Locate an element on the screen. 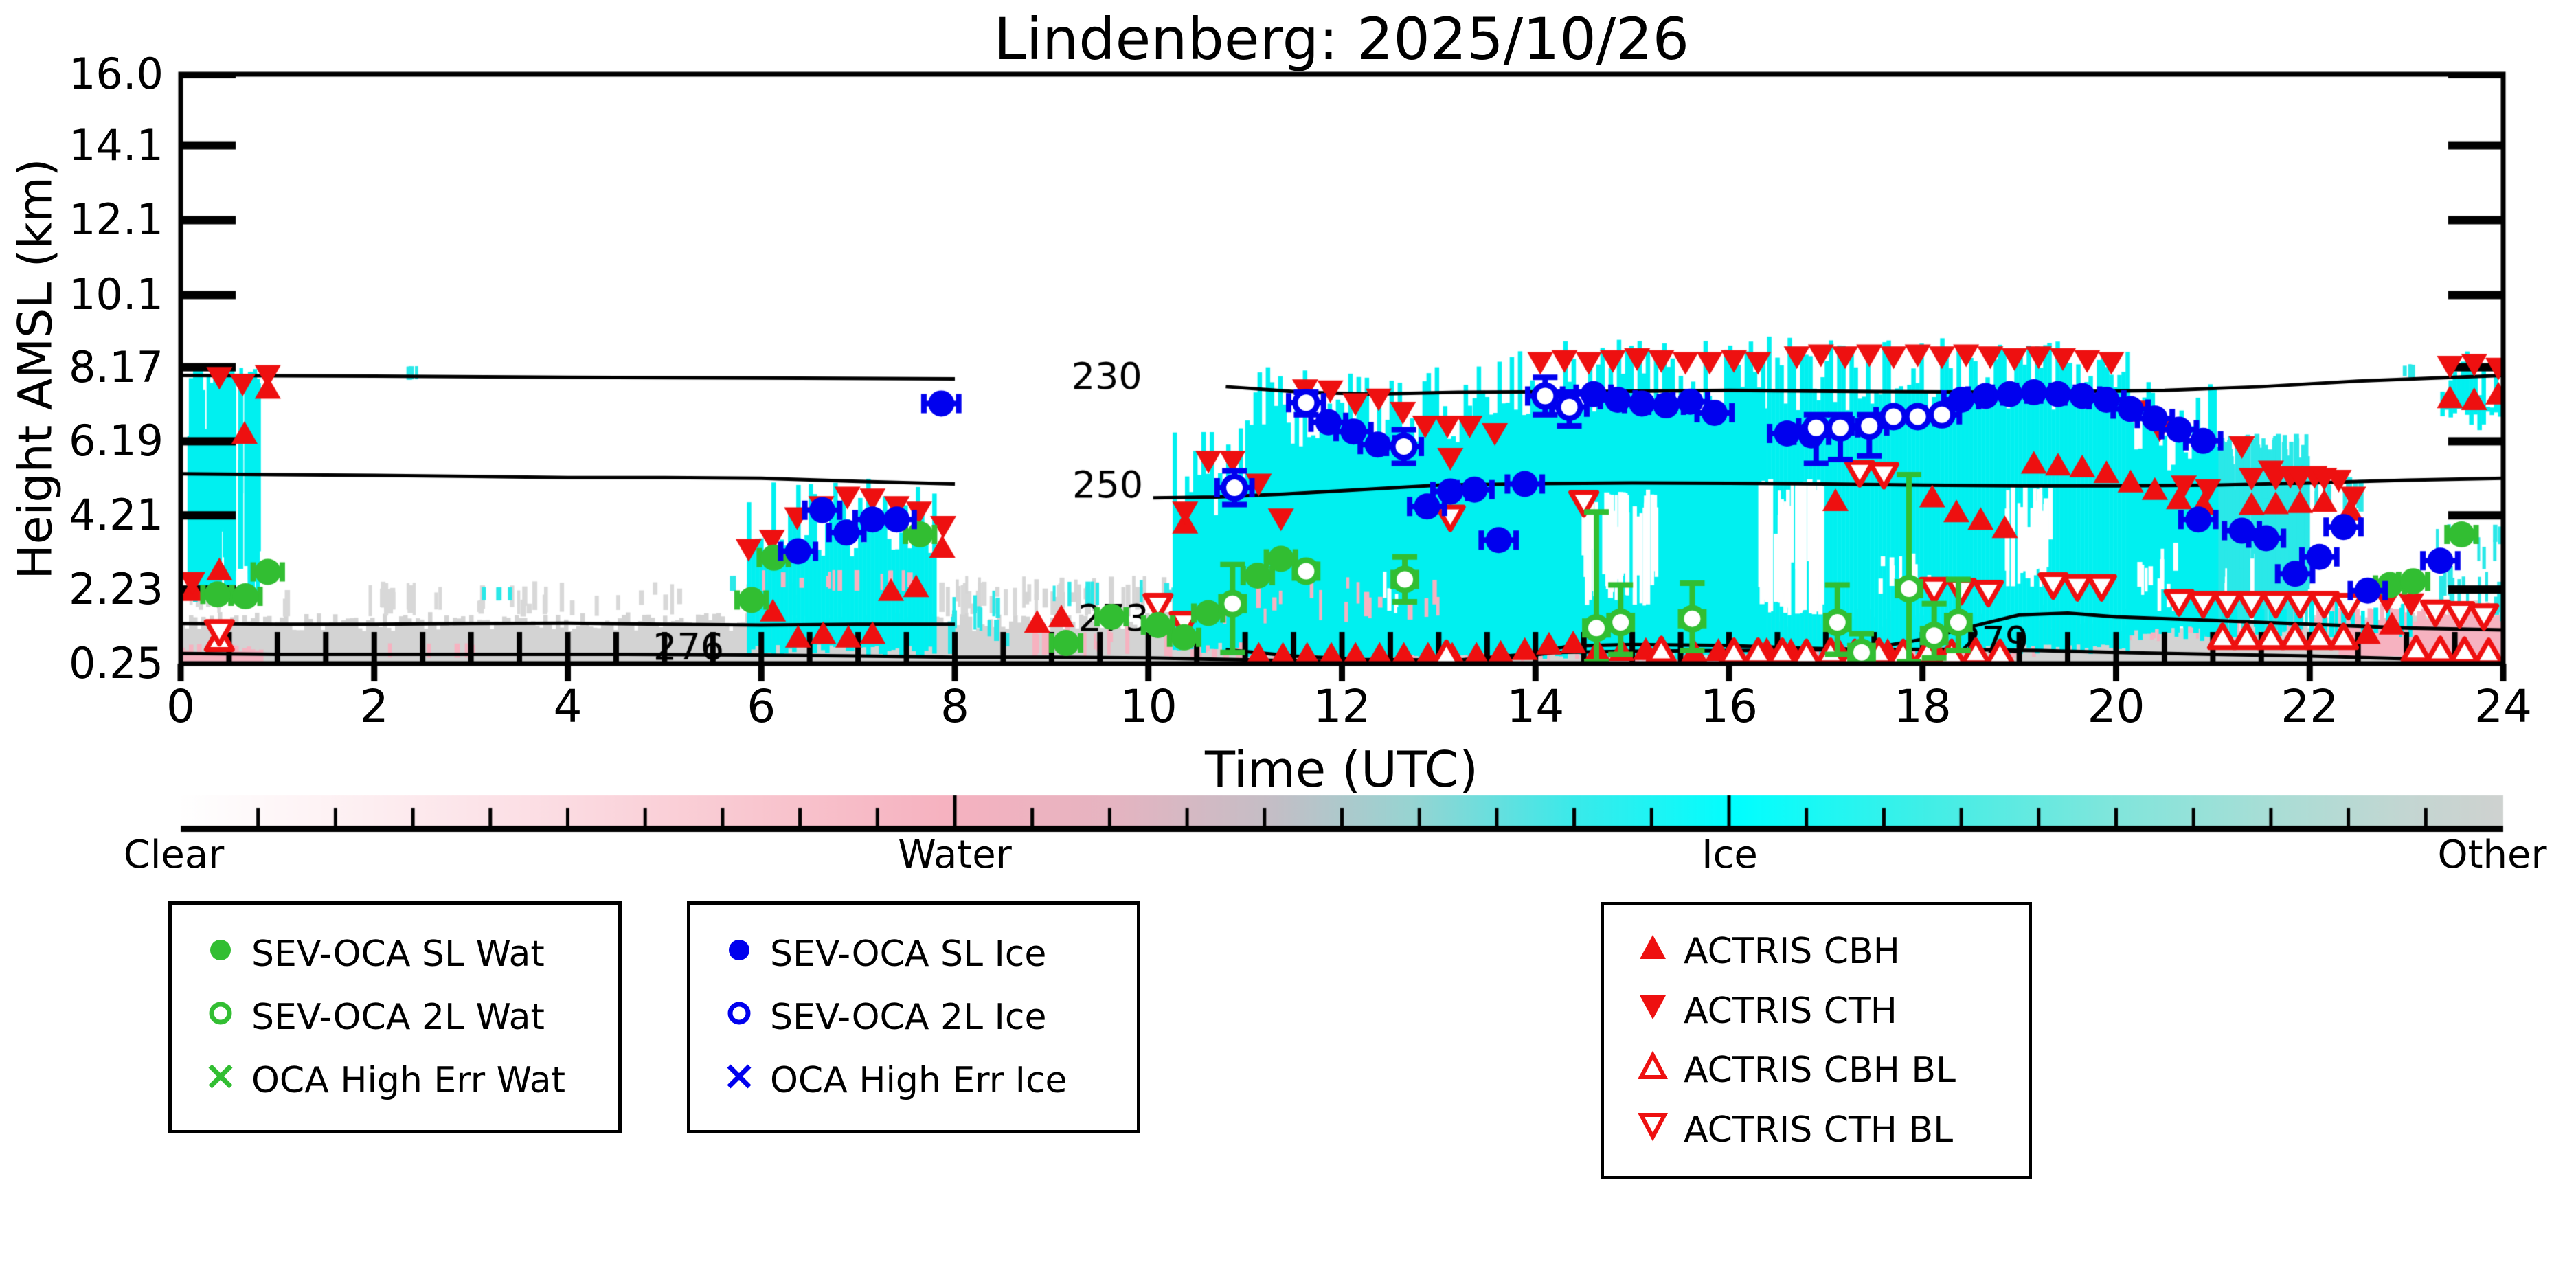  colorbar-label-water: Water is located at coordinates (955, 855).